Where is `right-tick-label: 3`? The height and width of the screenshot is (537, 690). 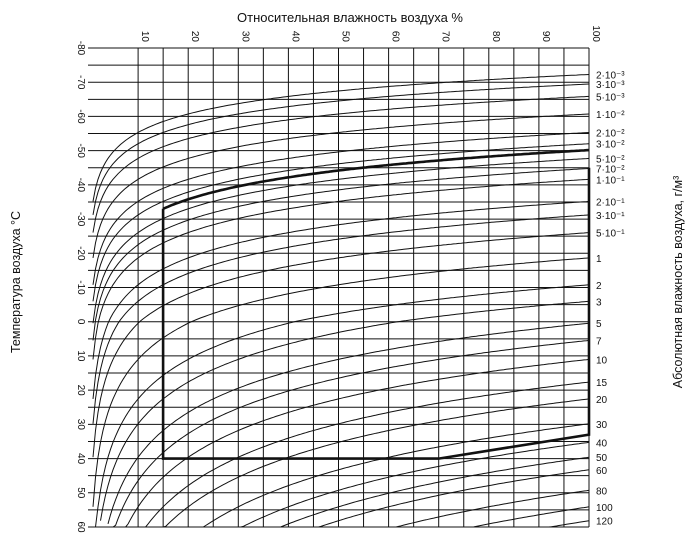
right-tick-label: 3 is located at coordinates (599, 302).